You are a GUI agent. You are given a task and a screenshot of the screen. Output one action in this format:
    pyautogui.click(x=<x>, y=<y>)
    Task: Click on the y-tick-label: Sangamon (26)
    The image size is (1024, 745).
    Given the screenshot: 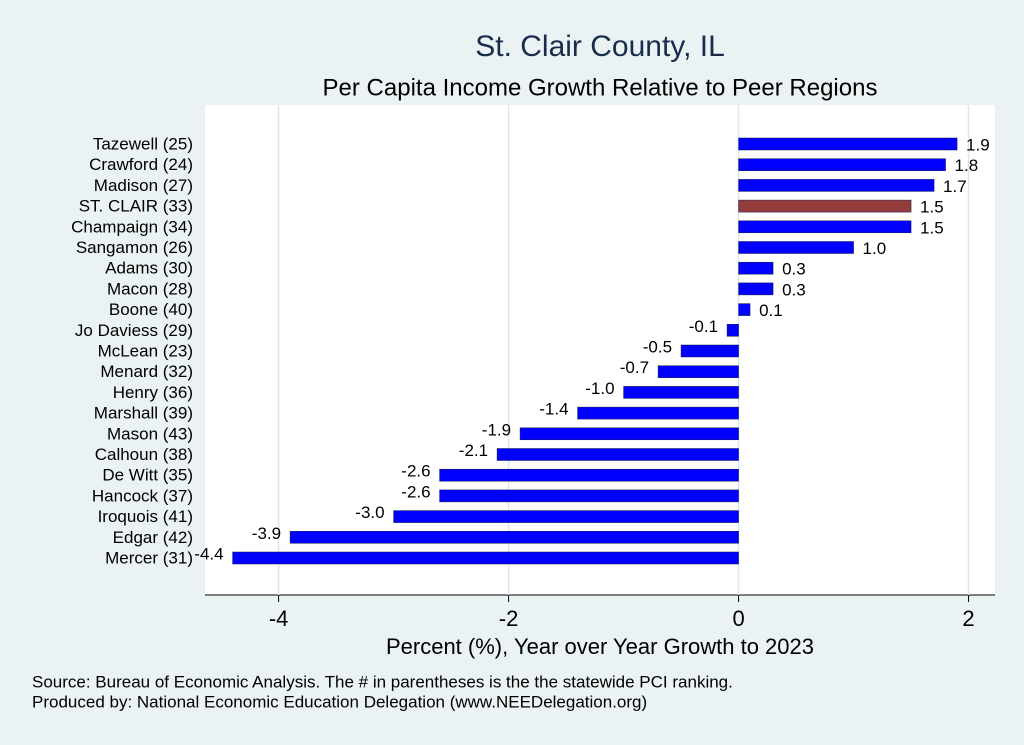 What is the action you would take?
    pyautogui.click(x=134, y=247)
    